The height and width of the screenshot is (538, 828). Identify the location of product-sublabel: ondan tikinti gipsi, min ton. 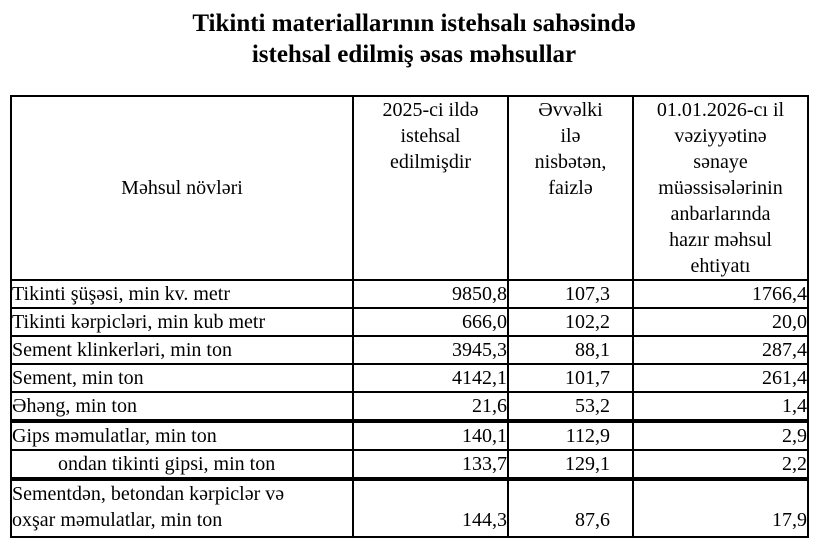
(182, 465).